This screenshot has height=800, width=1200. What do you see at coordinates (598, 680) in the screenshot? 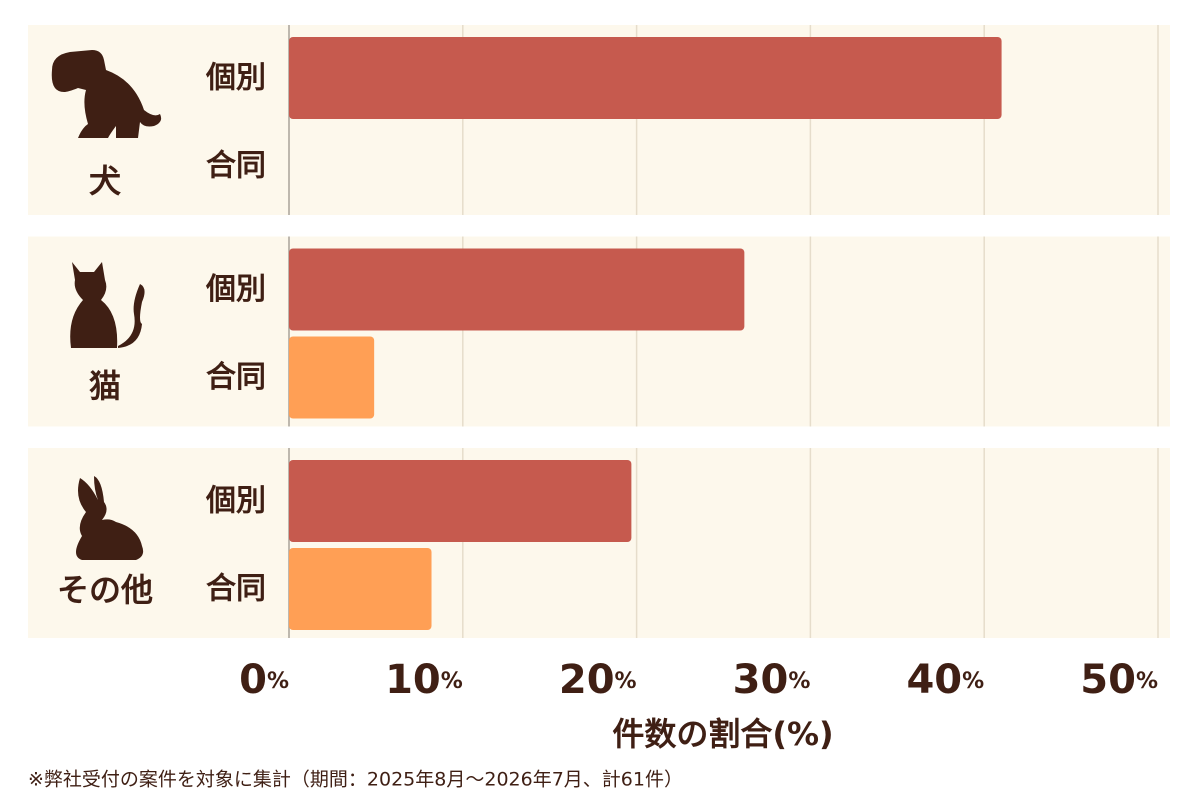
I see `x-tick-label: 20%` at bounding box center [598, 680].